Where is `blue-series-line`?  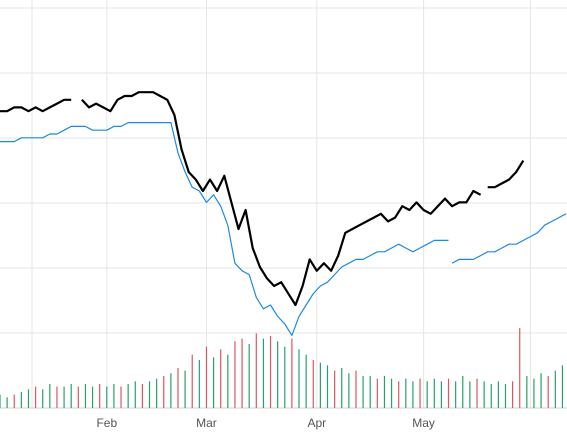
blue-series-line is located at coordinates (509, 238).